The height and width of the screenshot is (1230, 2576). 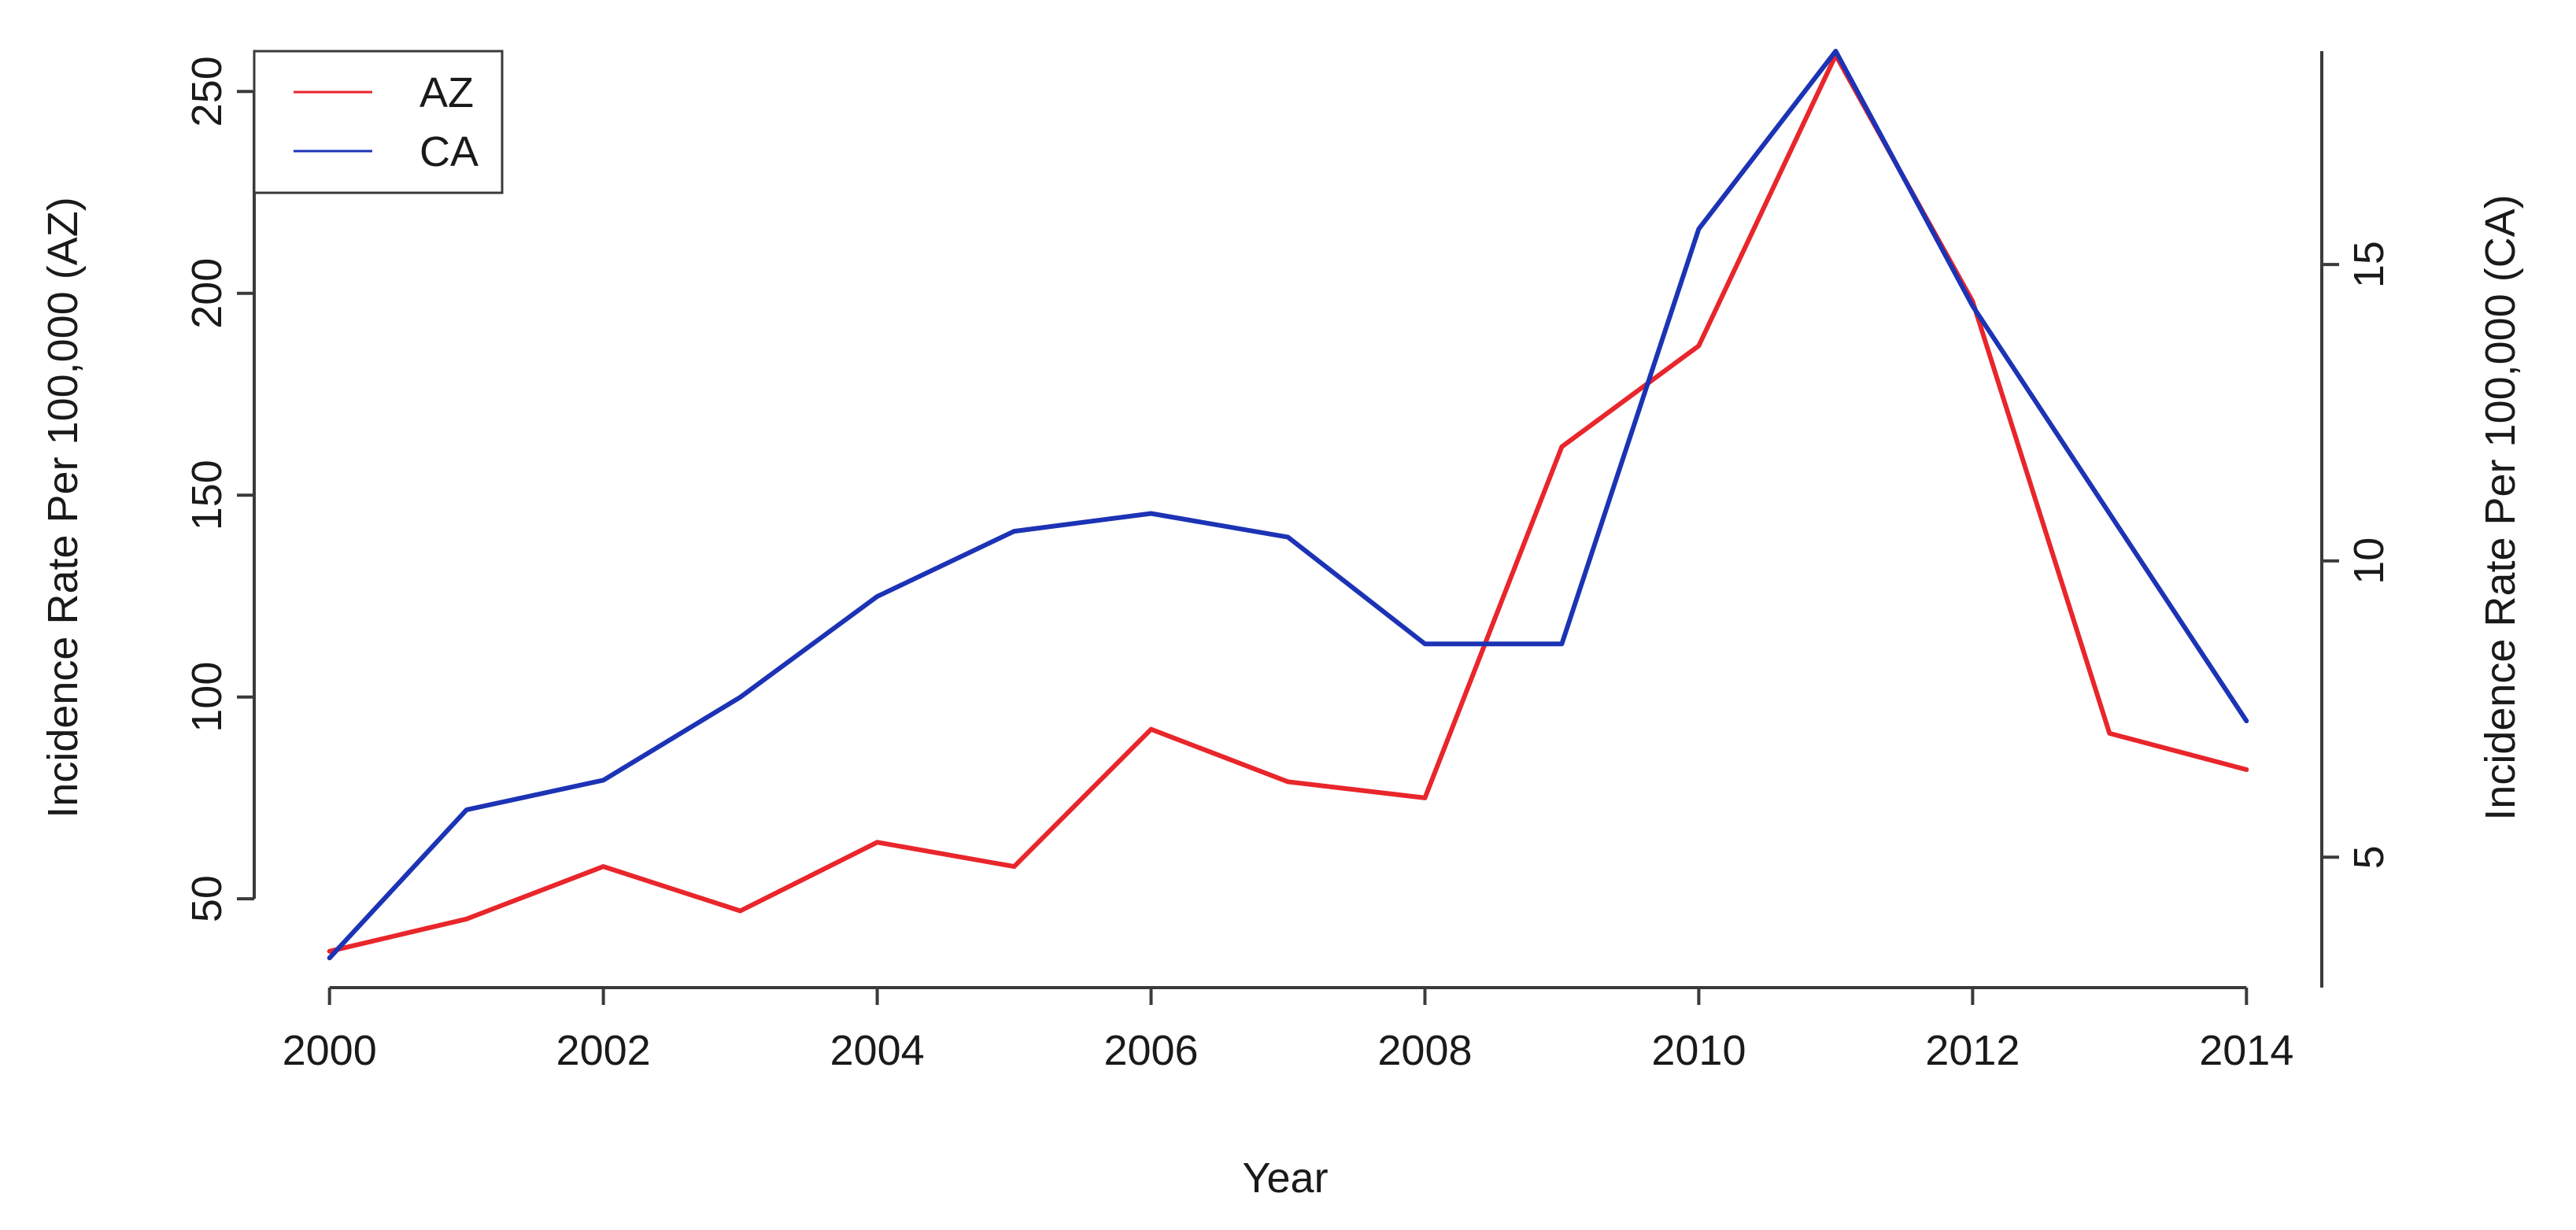 What do you see at coordinates (2246, 1050) in the screenshot?
I see `x-tick-label: 2014` at bounding box center [2246, 1050].